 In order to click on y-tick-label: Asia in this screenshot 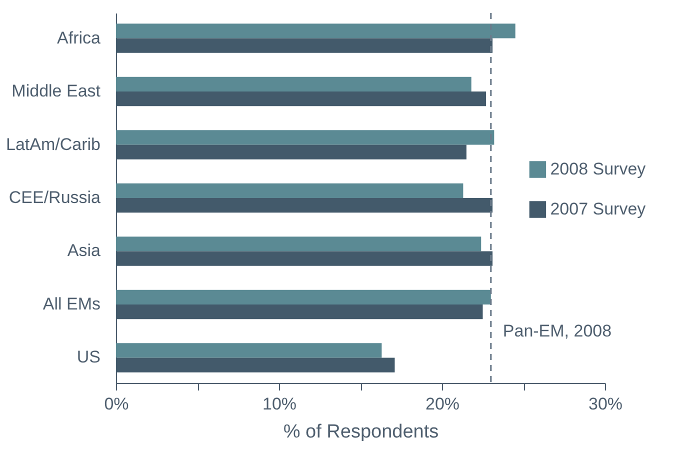, I will do `click(84, 250)`.